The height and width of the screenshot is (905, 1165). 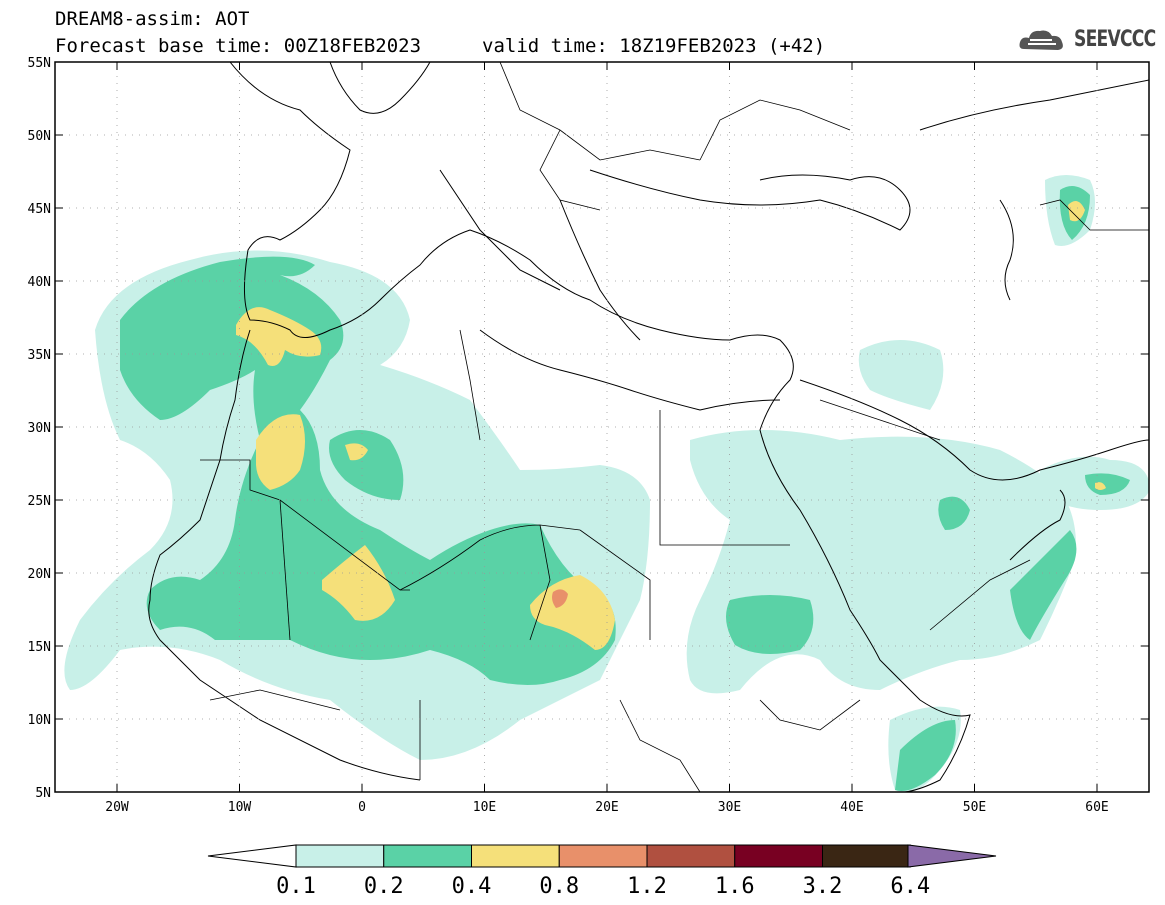 What do you see at coordinates (252, 856) in the screenshot?
I see `colorbar-under-arrow` at bounding box center [252, 856].